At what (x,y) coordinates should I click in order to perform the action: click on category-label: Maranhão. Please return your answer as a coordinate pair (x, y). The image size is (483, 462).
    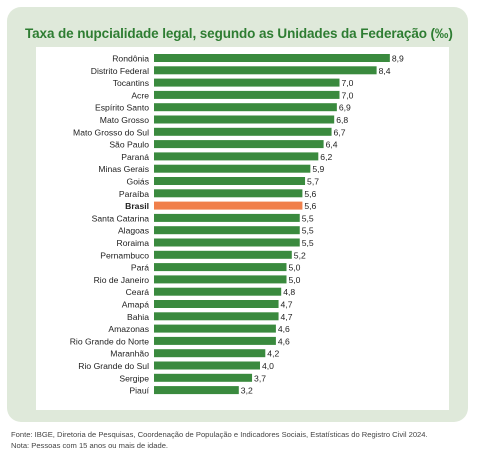
    Looking at the image, I should click on (129, 354).